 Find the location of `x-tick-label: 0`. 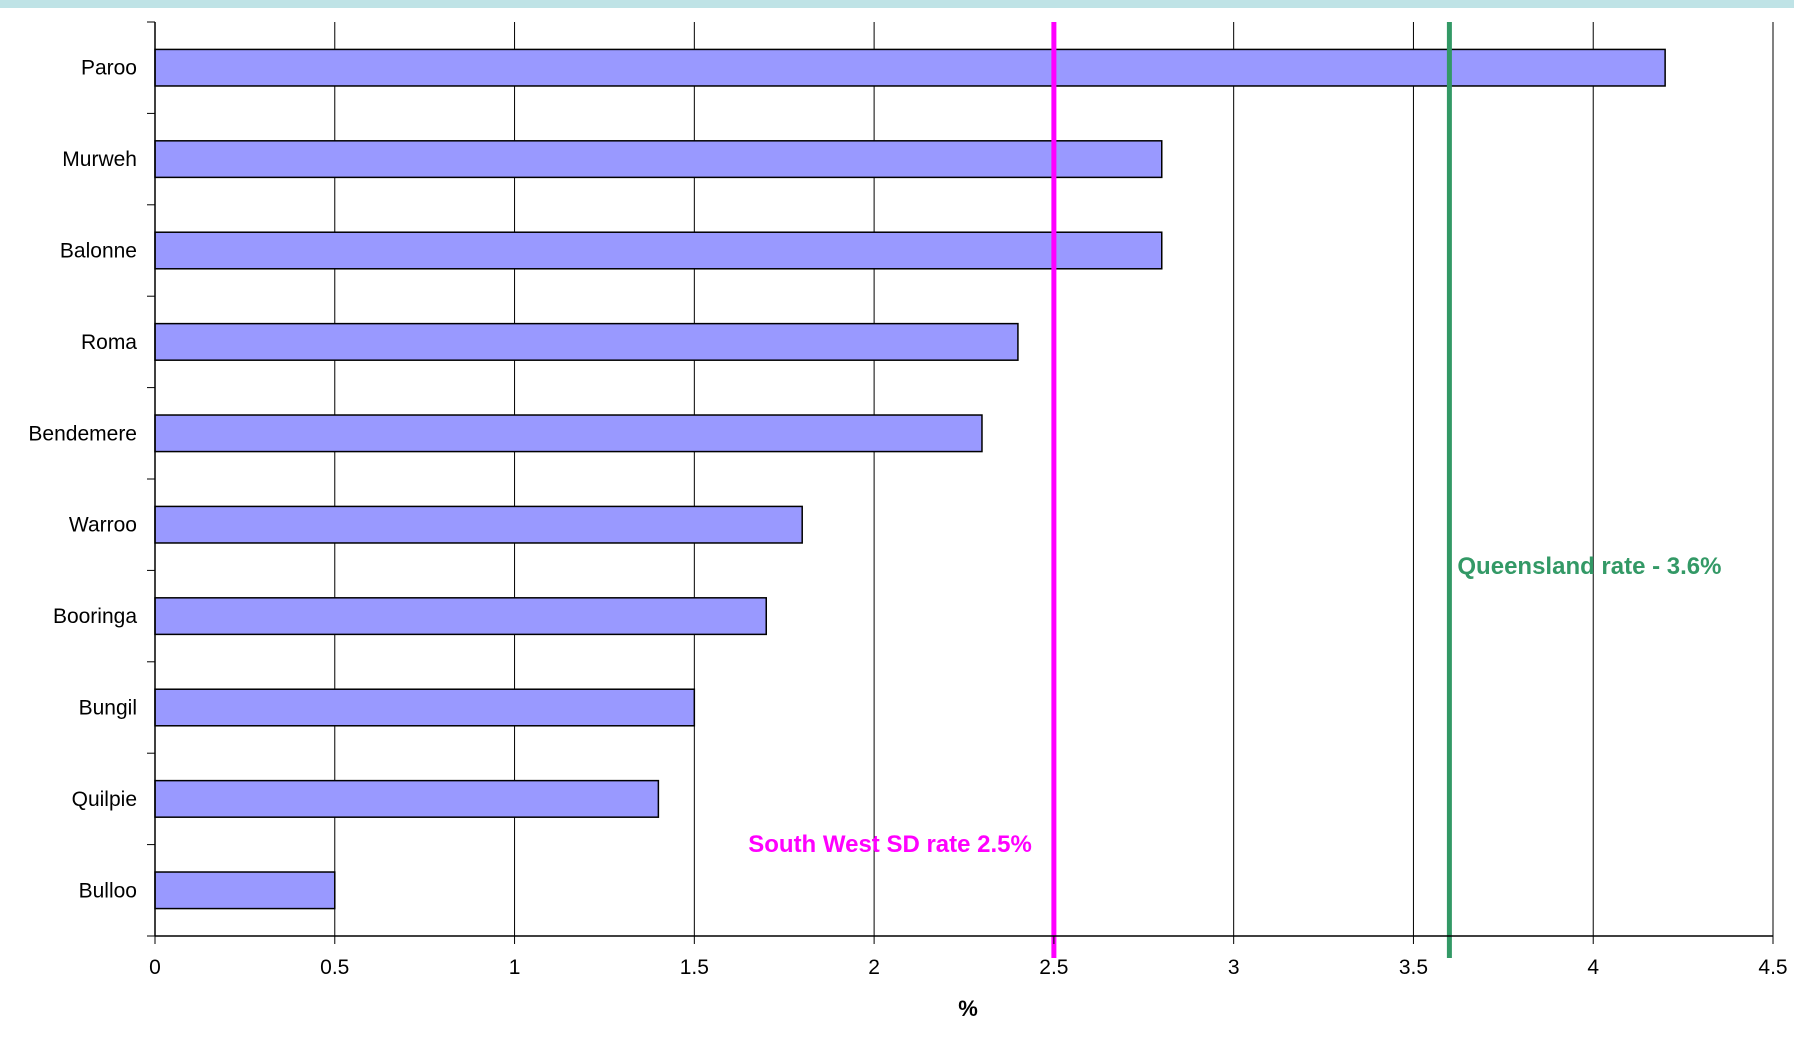

x-tick-label: 0 is located at coordinates (155, 967).